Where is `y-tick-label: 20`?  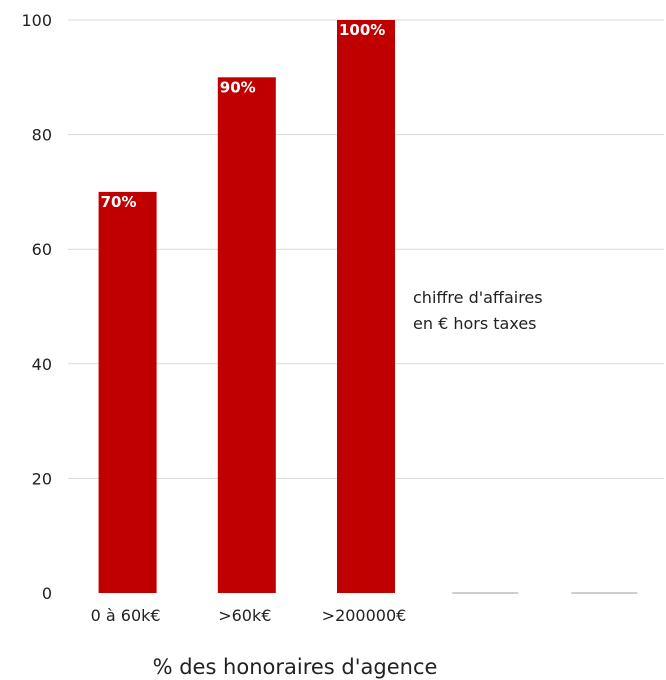
y-tick-label: 20 is located at coordinates (42, 478).